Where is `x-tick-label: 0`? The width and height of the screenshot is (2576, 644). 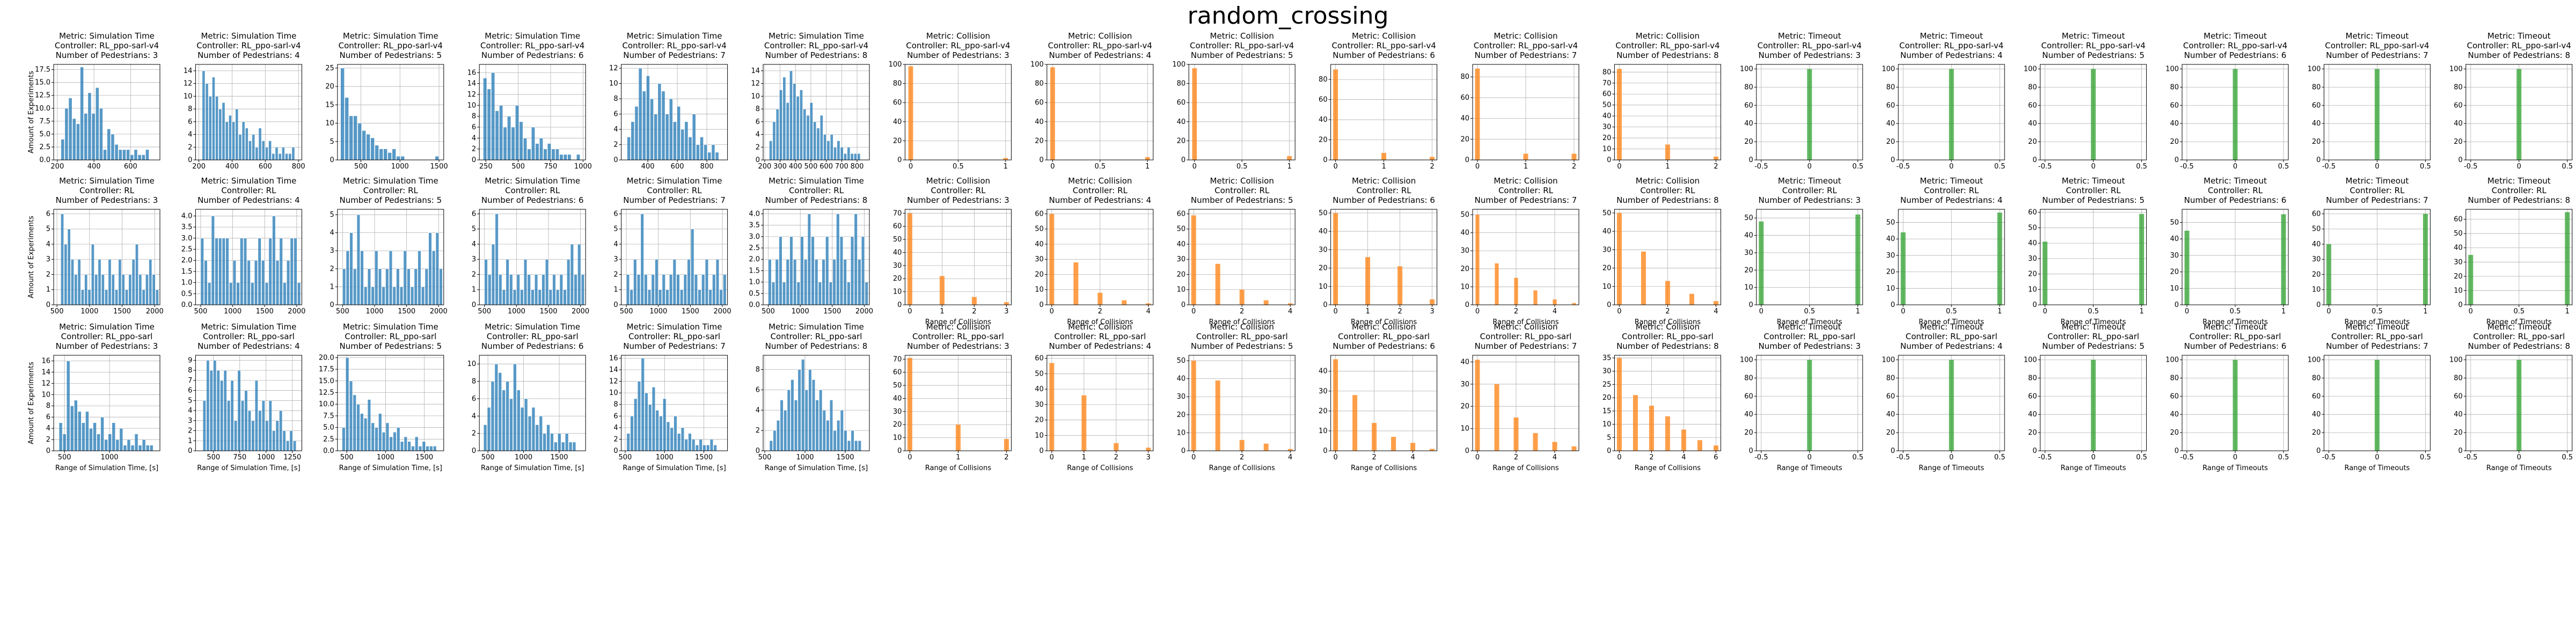 x-tick-label: 0 is located at coordinates (1619, 167).